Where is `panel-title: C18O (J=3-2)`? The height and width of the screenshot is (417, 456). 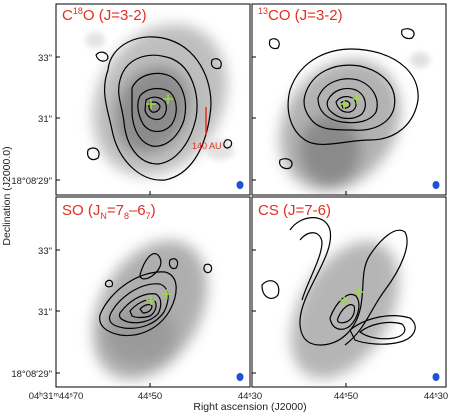 panel-title: C18O (J=3-2) is located at coordinates (104, 15).